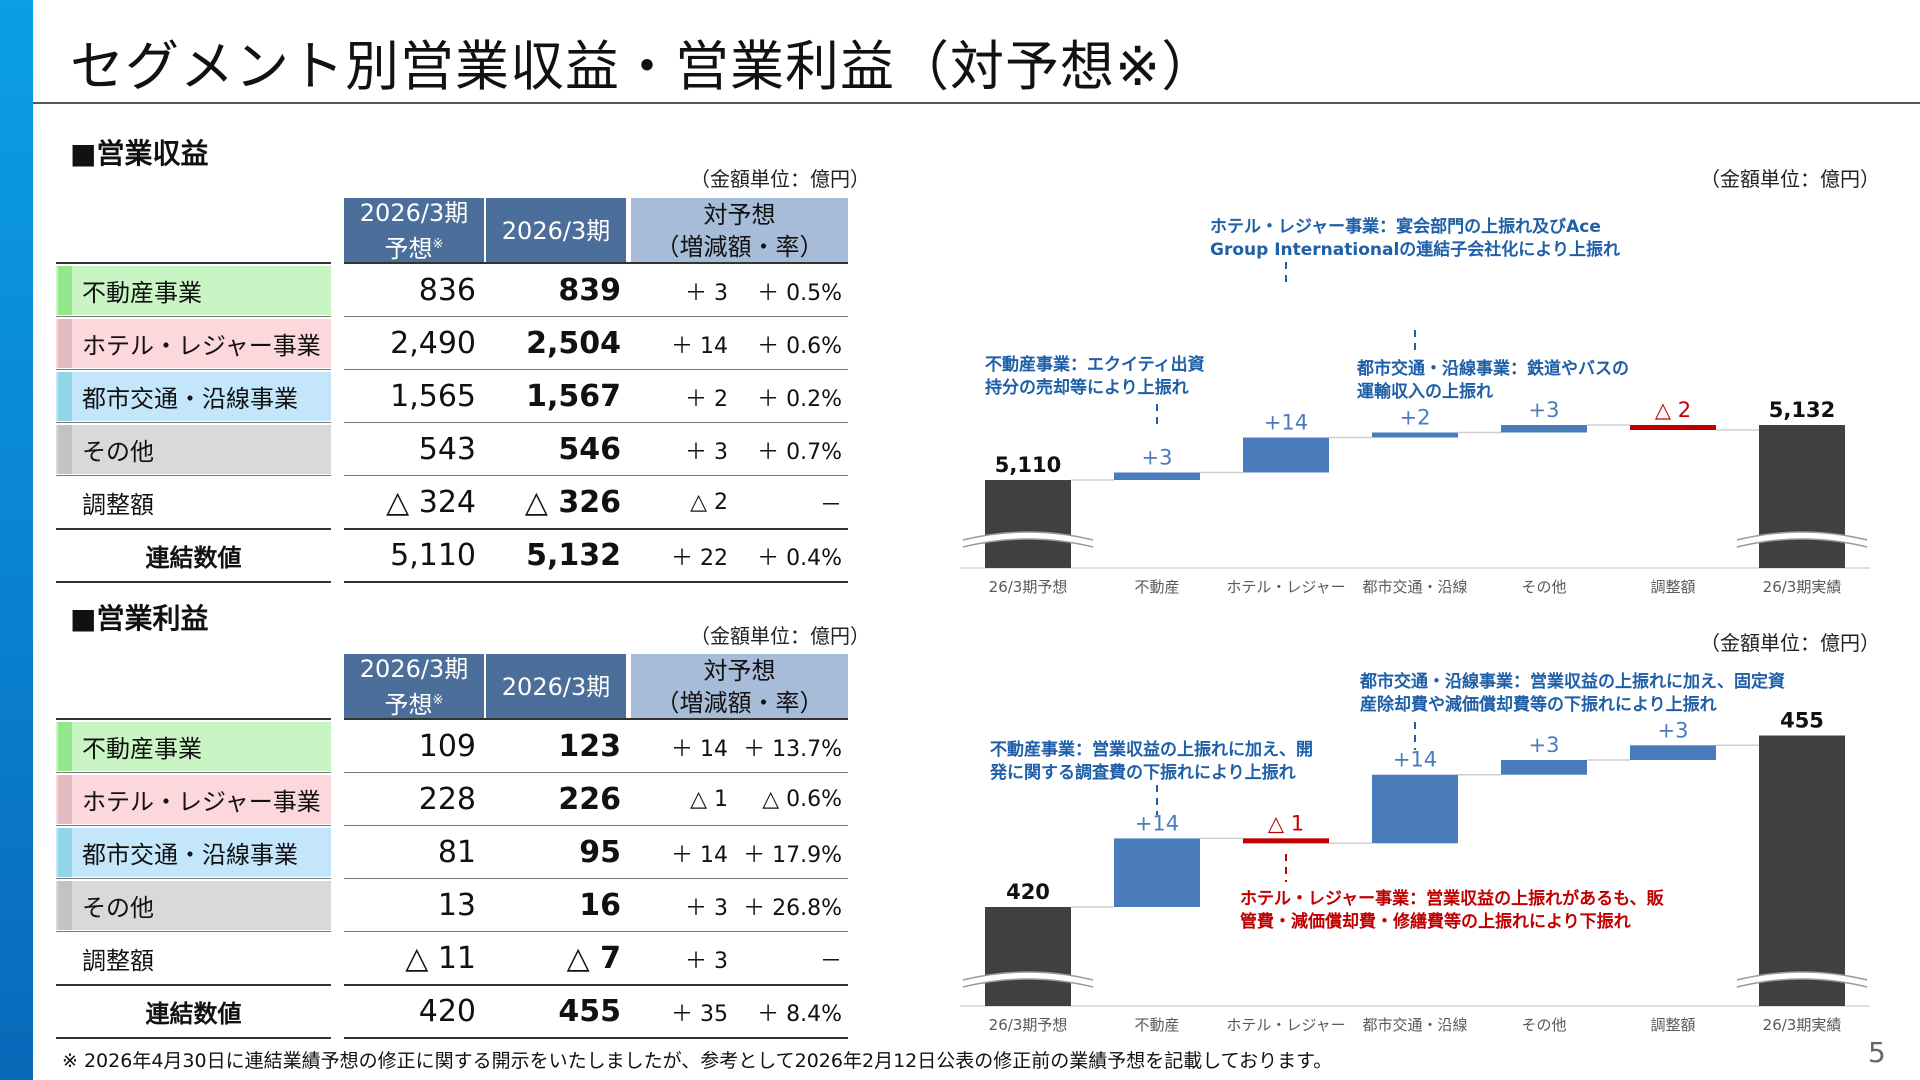  Describe the element at coordinates (1452, 898) in the screenshot. I see `annotation-text: ホテル・レジャー事業：営業収益の上振れがあるも、販` at that location.